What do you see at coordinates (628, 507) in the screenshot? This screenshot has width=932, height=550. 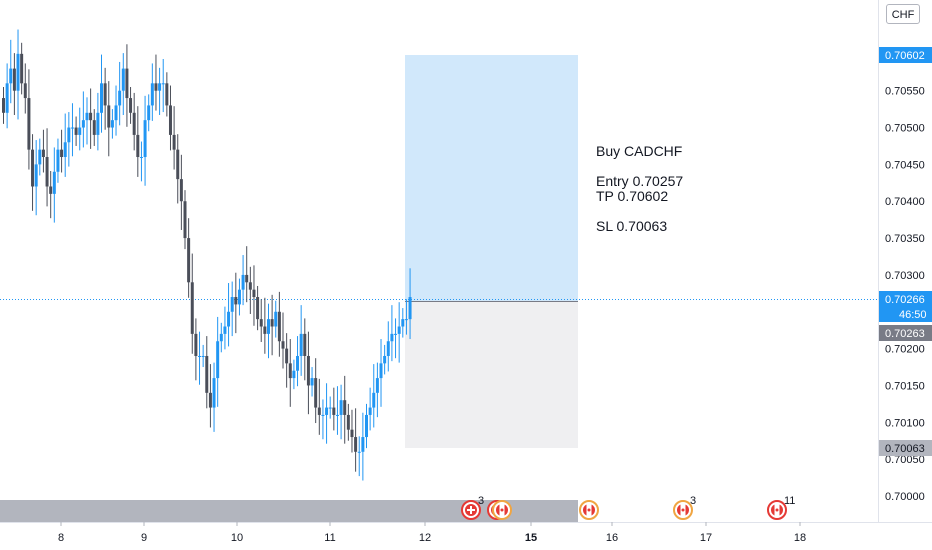 I see `event-markers: 3 3 11` at bounding box center [628, 507].